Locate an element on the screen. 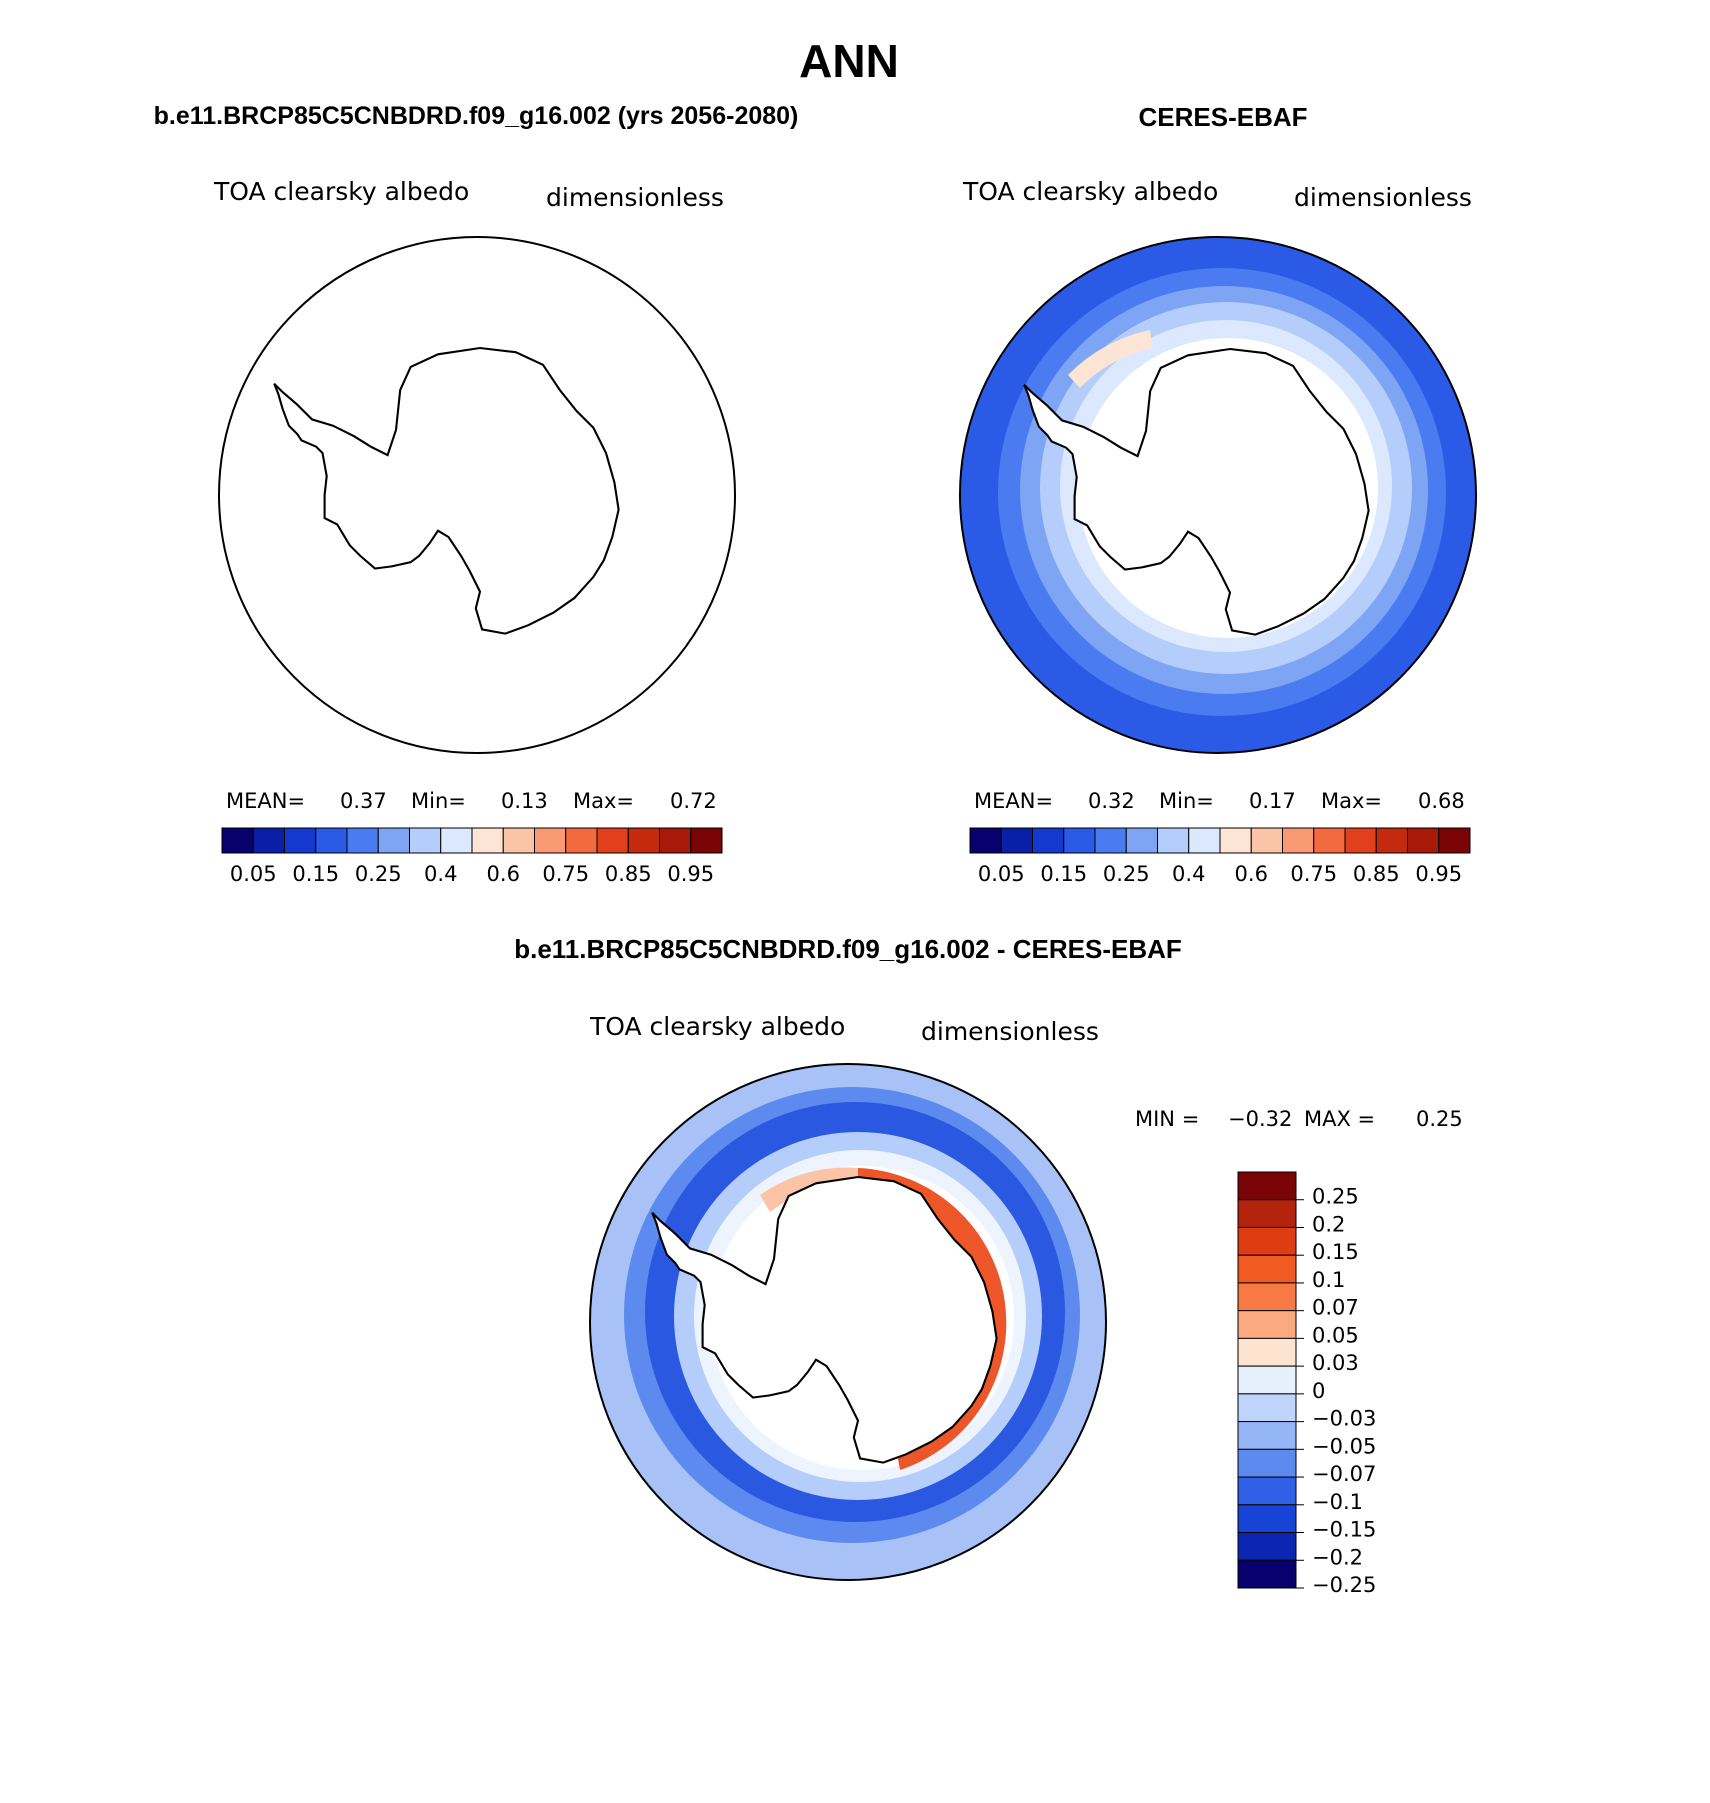 This screenshot has width=1710, height=1803. stat-max-value: 0.25 is located at coordinates (1439, 1119).